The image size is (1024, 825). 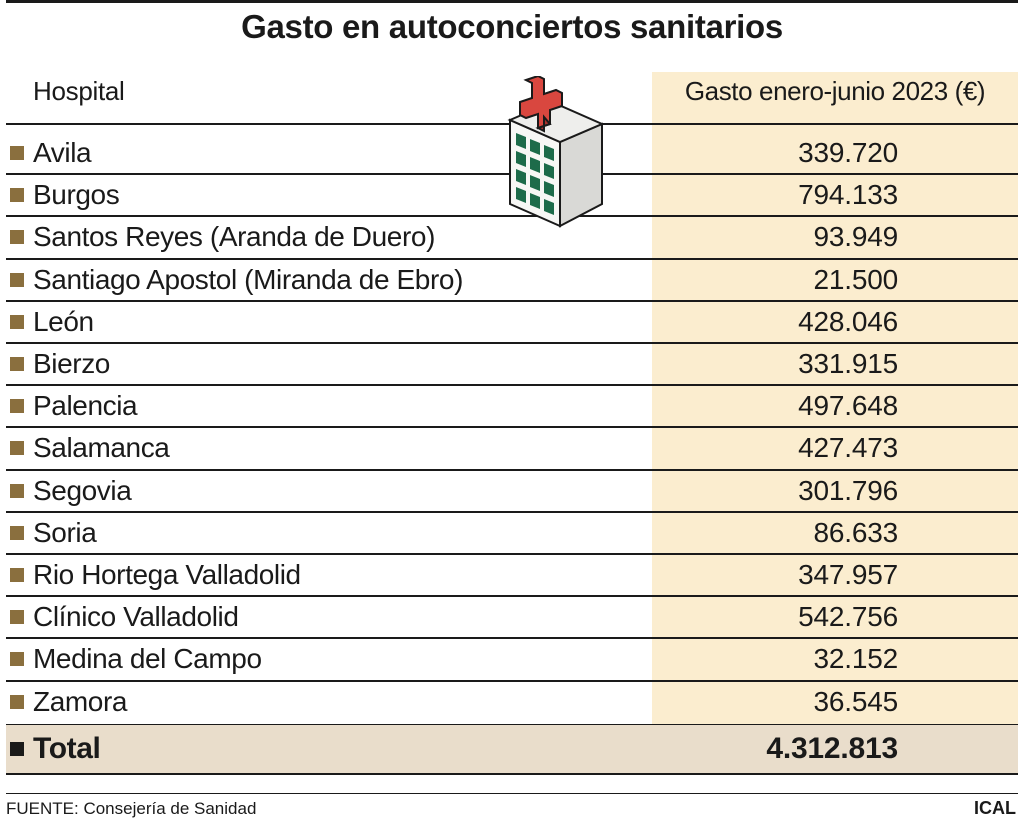 I want to click on hospital-name: Segovia, so click(x=82, y=490).